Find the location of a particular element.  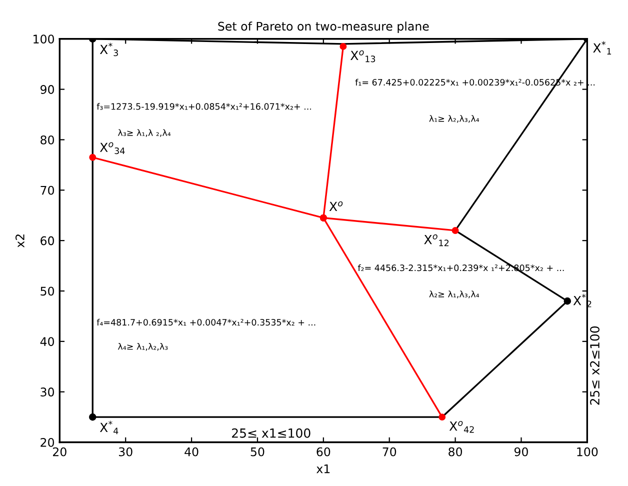

x-tick-label: 100 is located at coordinates (587, 451).